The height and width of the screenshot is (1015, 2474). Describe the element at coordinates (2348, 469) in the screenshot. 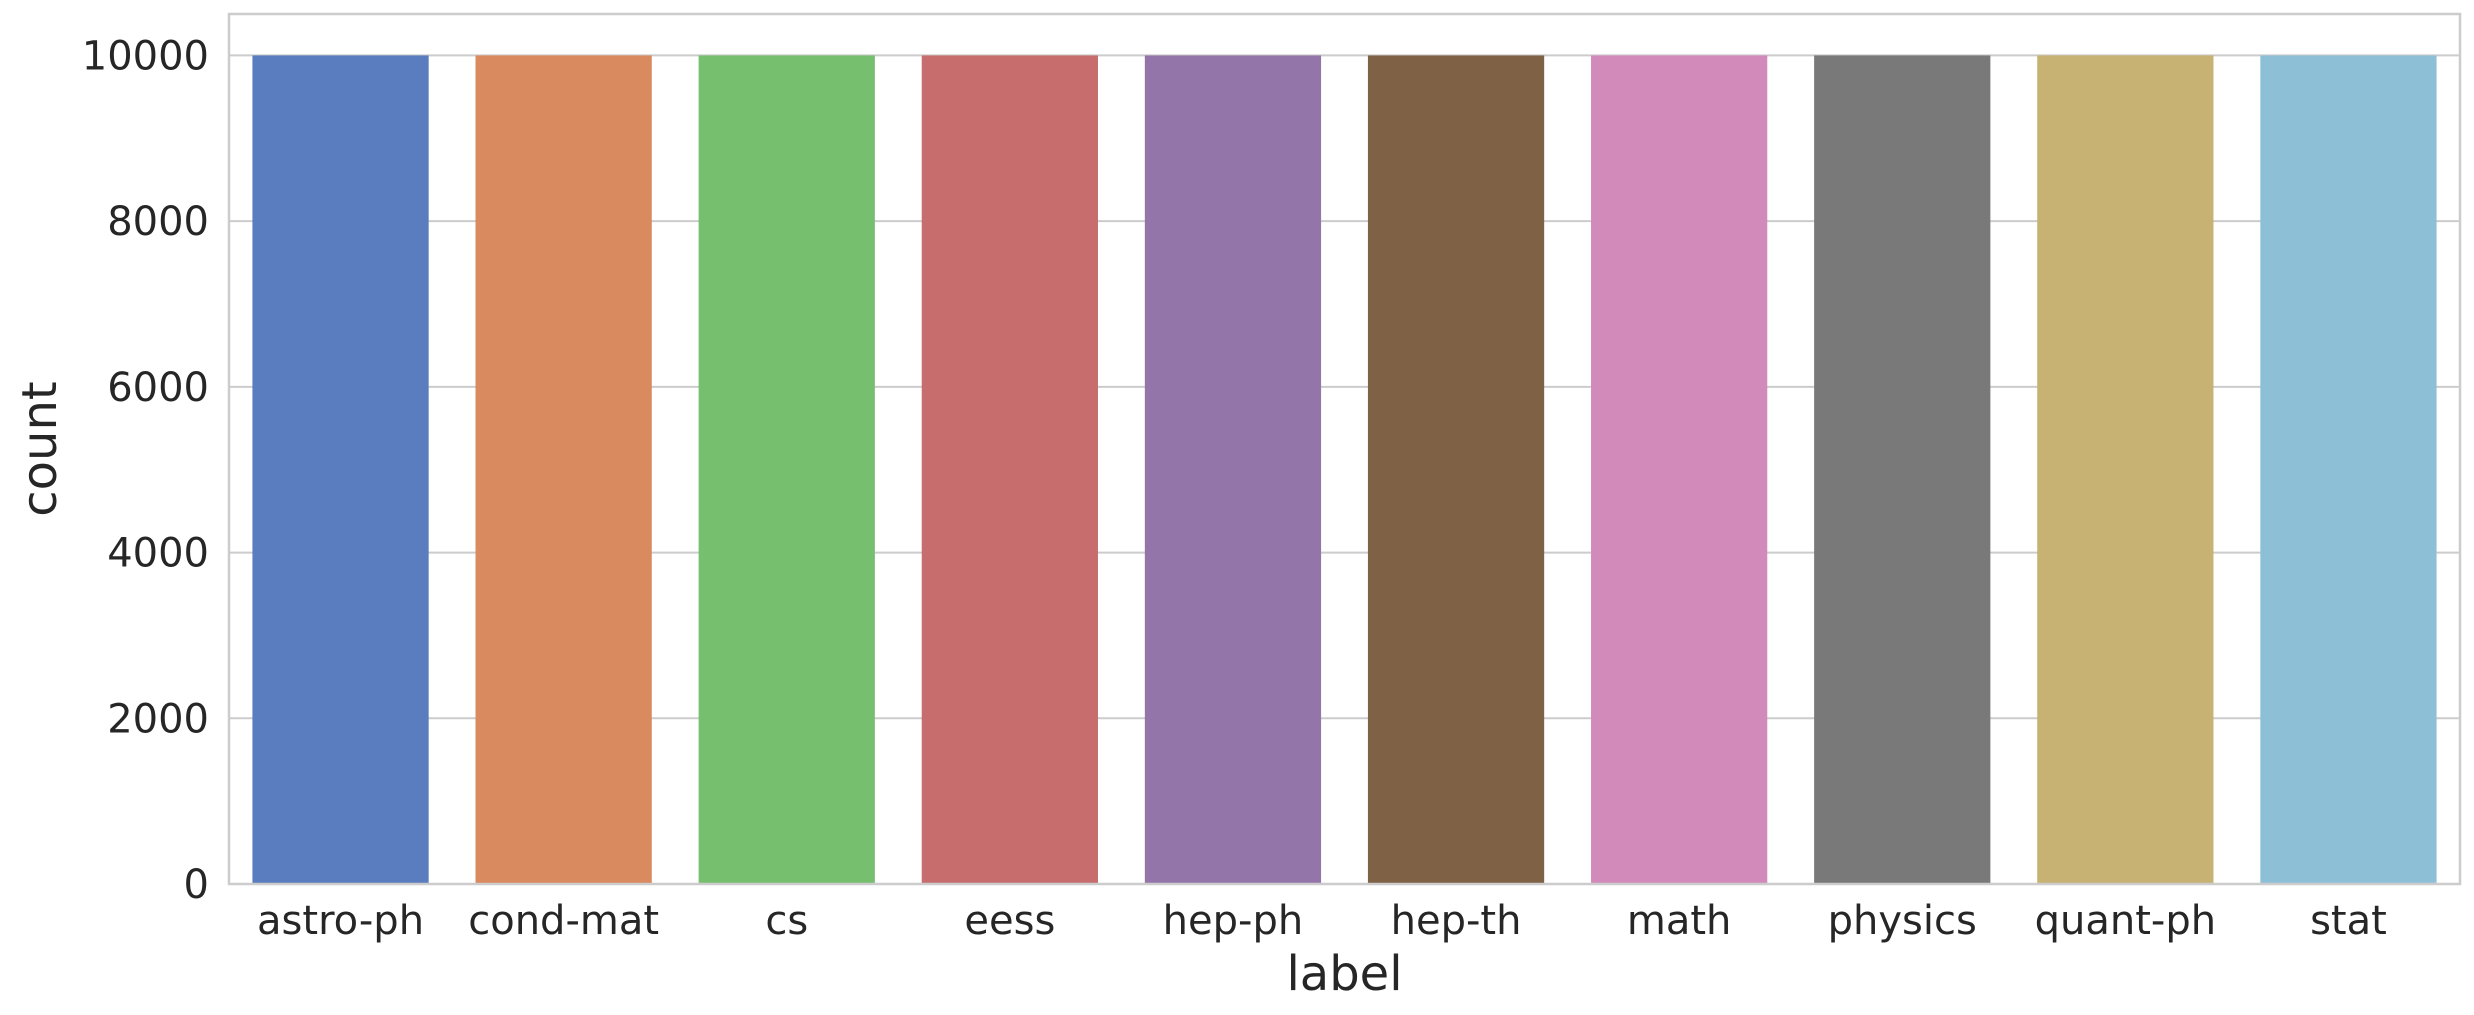

I see `bar-stat` at that location.